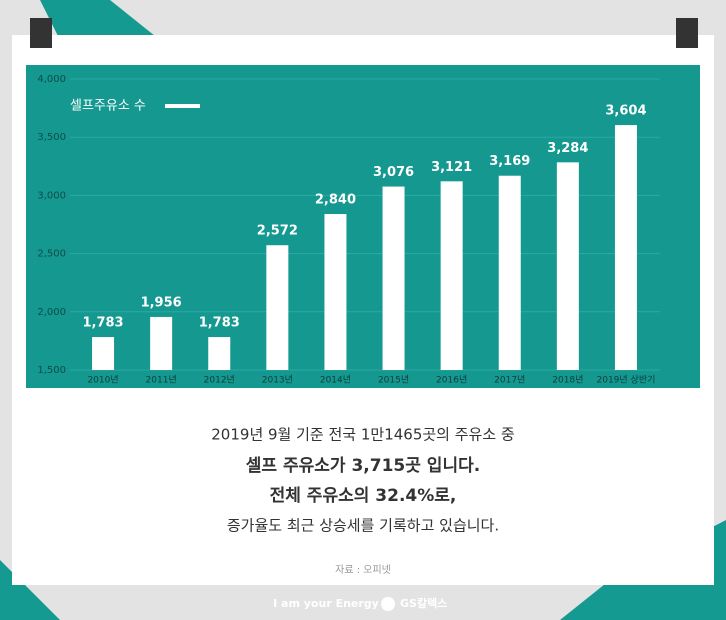  I want to click on body-text: 셀프 주유소가 3,715곳 입니다., so click(363, 466).